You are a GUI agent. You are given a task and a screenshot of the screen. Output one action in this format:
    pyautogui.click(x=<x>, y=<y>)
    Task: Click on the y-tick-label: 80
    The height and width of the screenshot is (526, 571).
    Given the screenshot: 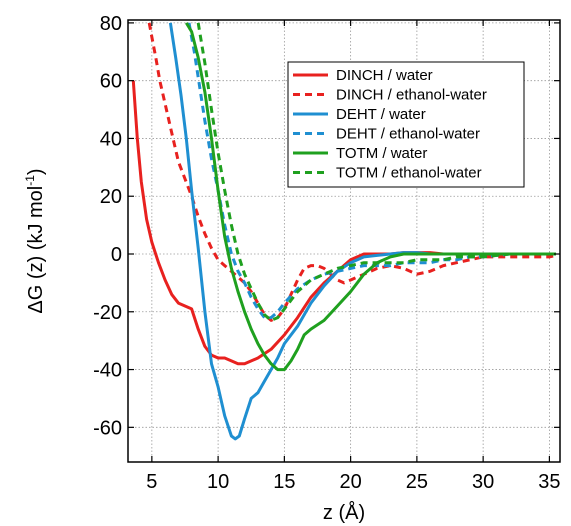 What is the action you would take?
    pyautogui.click(x=111, y=24)
    